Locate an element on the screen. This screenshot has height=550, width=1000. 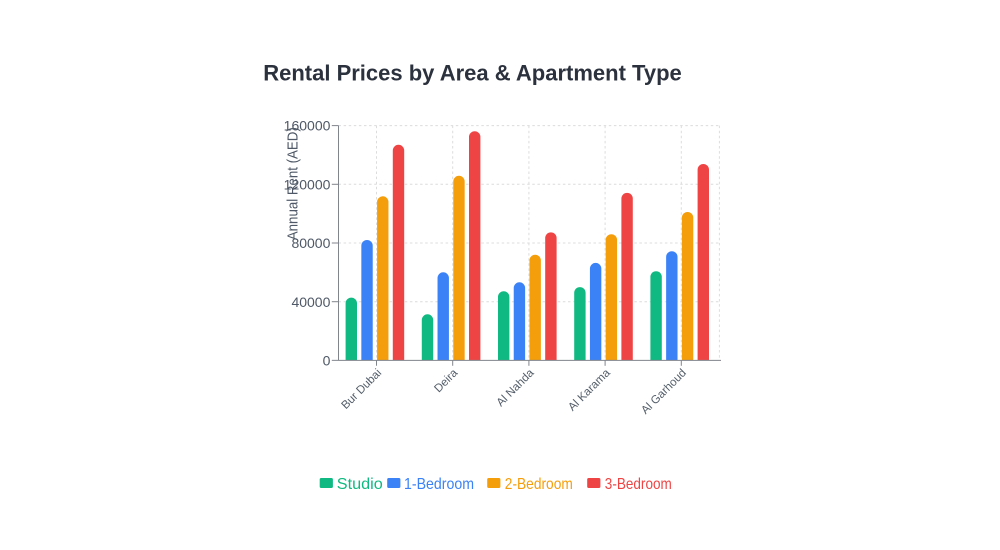
svg-text: 40000 is located at coordinates (310, 302).